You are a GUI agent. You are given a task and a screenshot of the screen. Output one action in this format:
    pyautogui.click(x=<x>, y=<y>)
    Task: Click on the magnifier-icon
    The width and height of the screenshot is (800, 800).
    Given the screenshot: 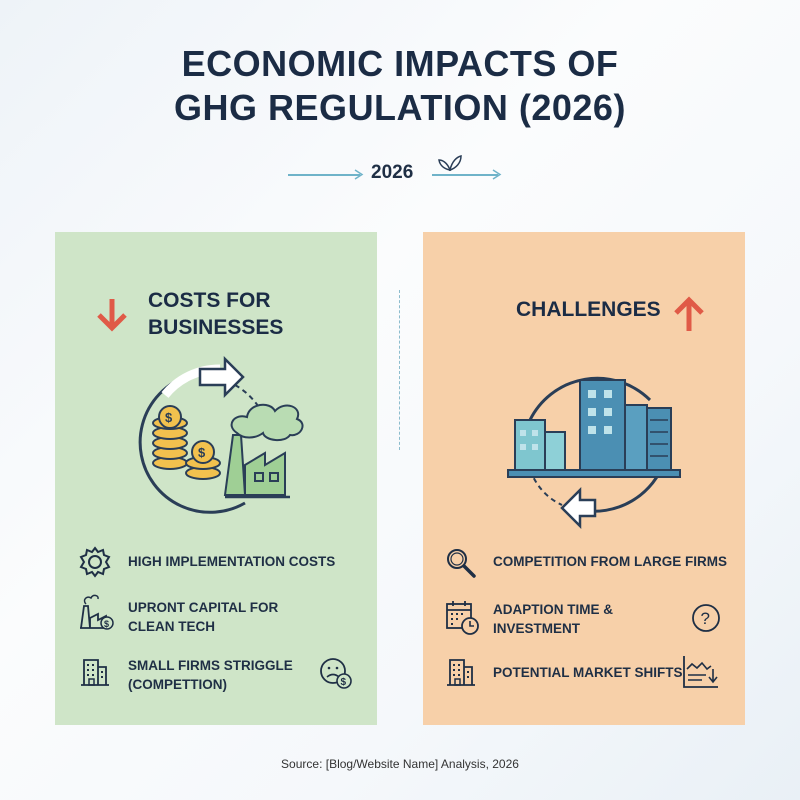 What is the action you would take?
    pyautogui.click(x=461, y=563)
    